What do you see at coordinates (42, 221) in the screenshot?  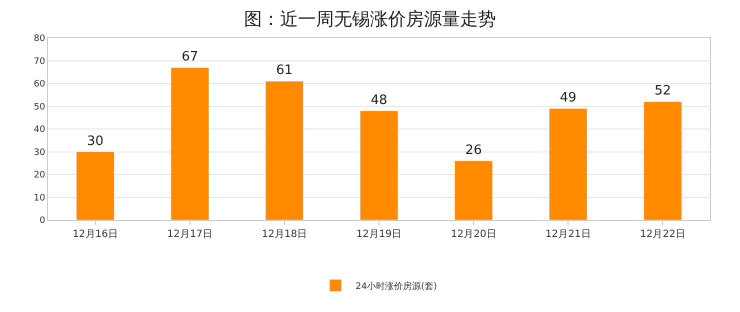 I see `y-tick-label: 0` at bounding box center [42, 221].